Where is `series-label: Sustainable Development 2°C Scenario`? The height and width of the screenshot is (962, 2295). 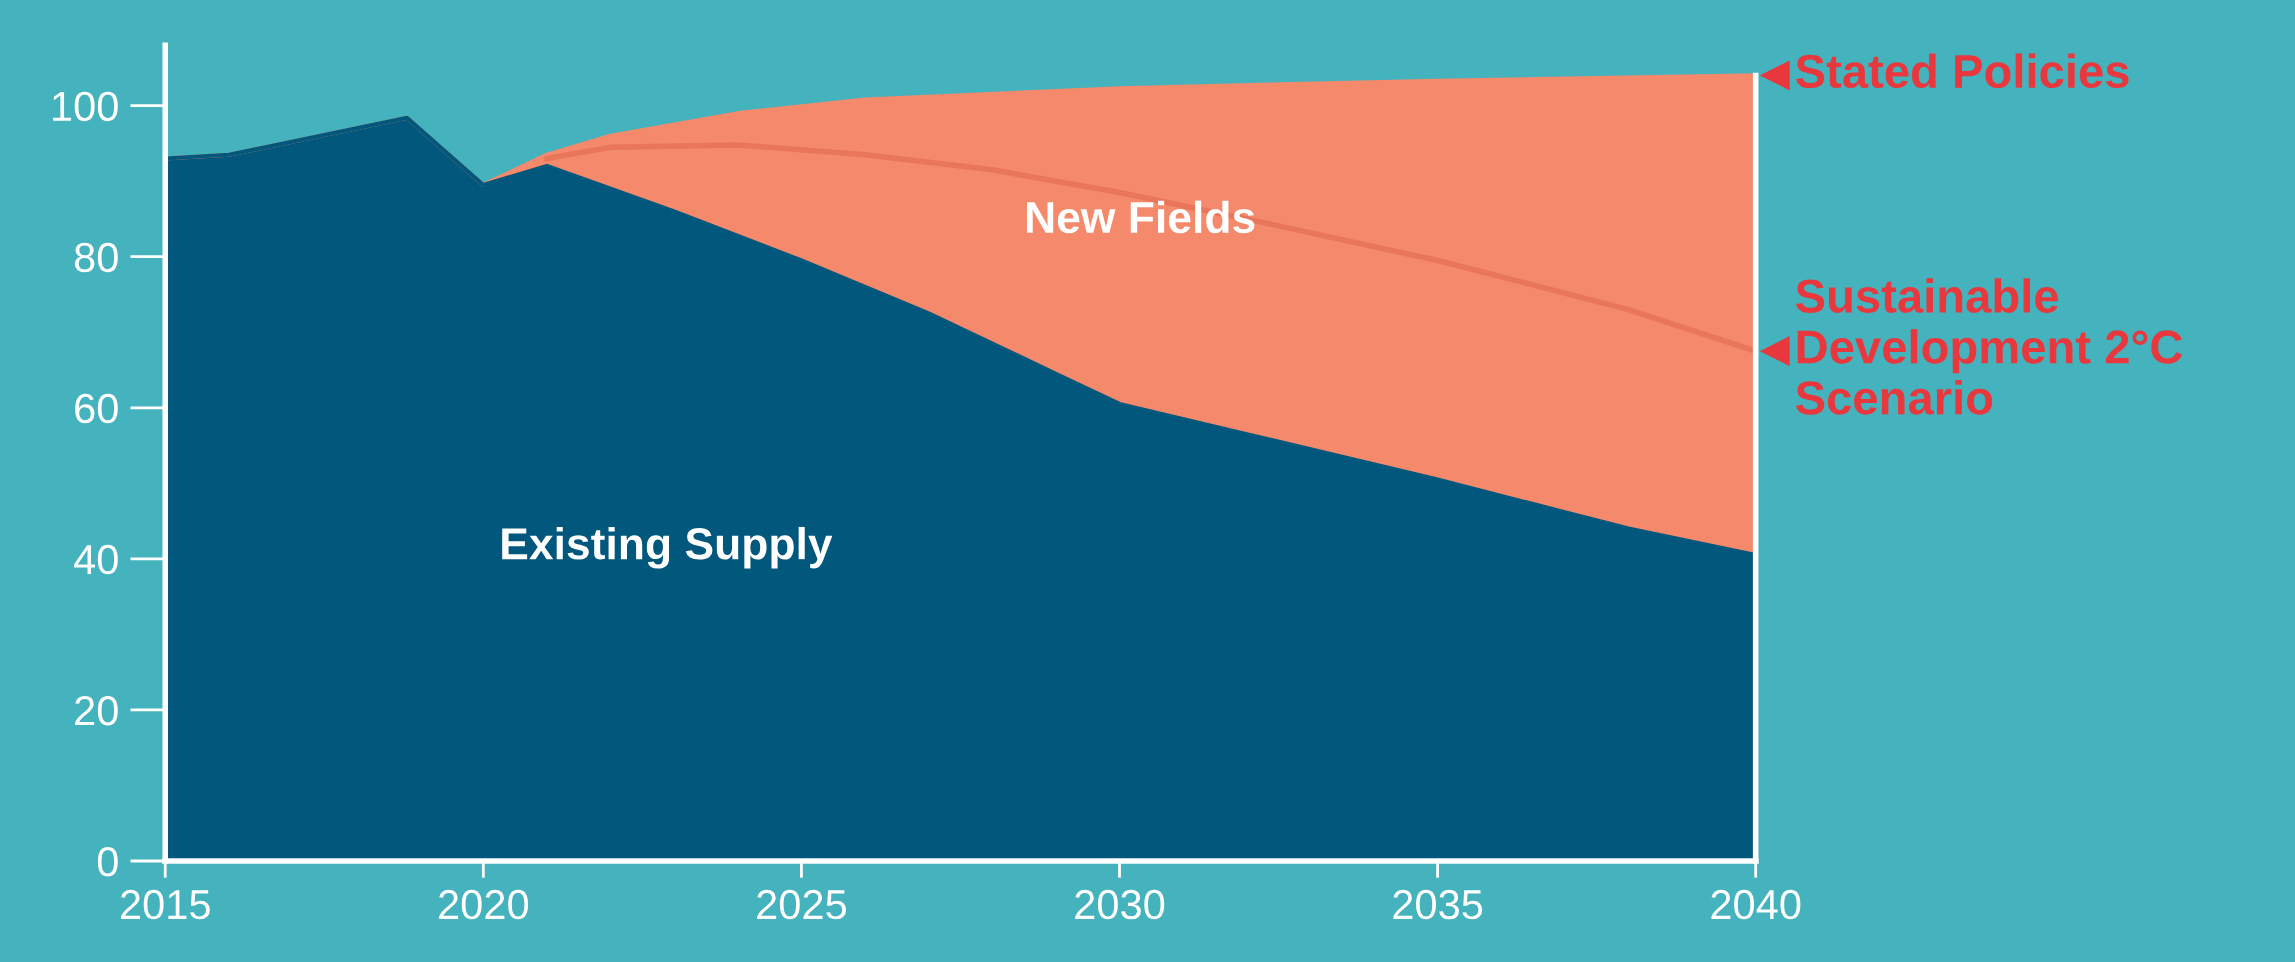
series-label: Sustainable Development 2°C Scenario is located at coordinates (1989, 346).